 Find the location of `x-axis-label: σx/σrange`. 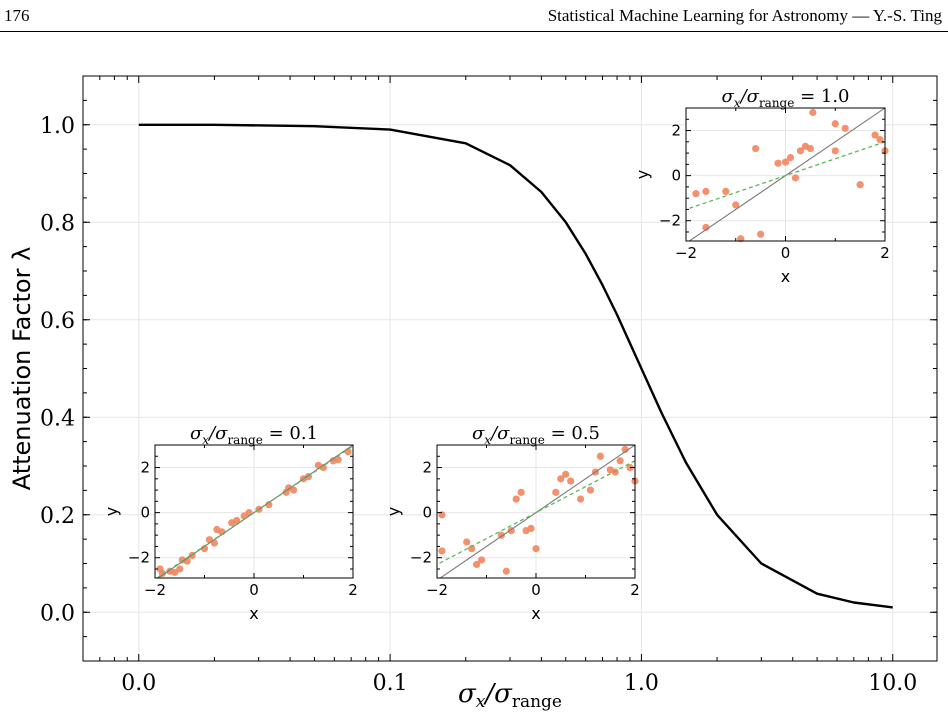

x-axis-label: σx/σrange is located at coordinates (510, 695).